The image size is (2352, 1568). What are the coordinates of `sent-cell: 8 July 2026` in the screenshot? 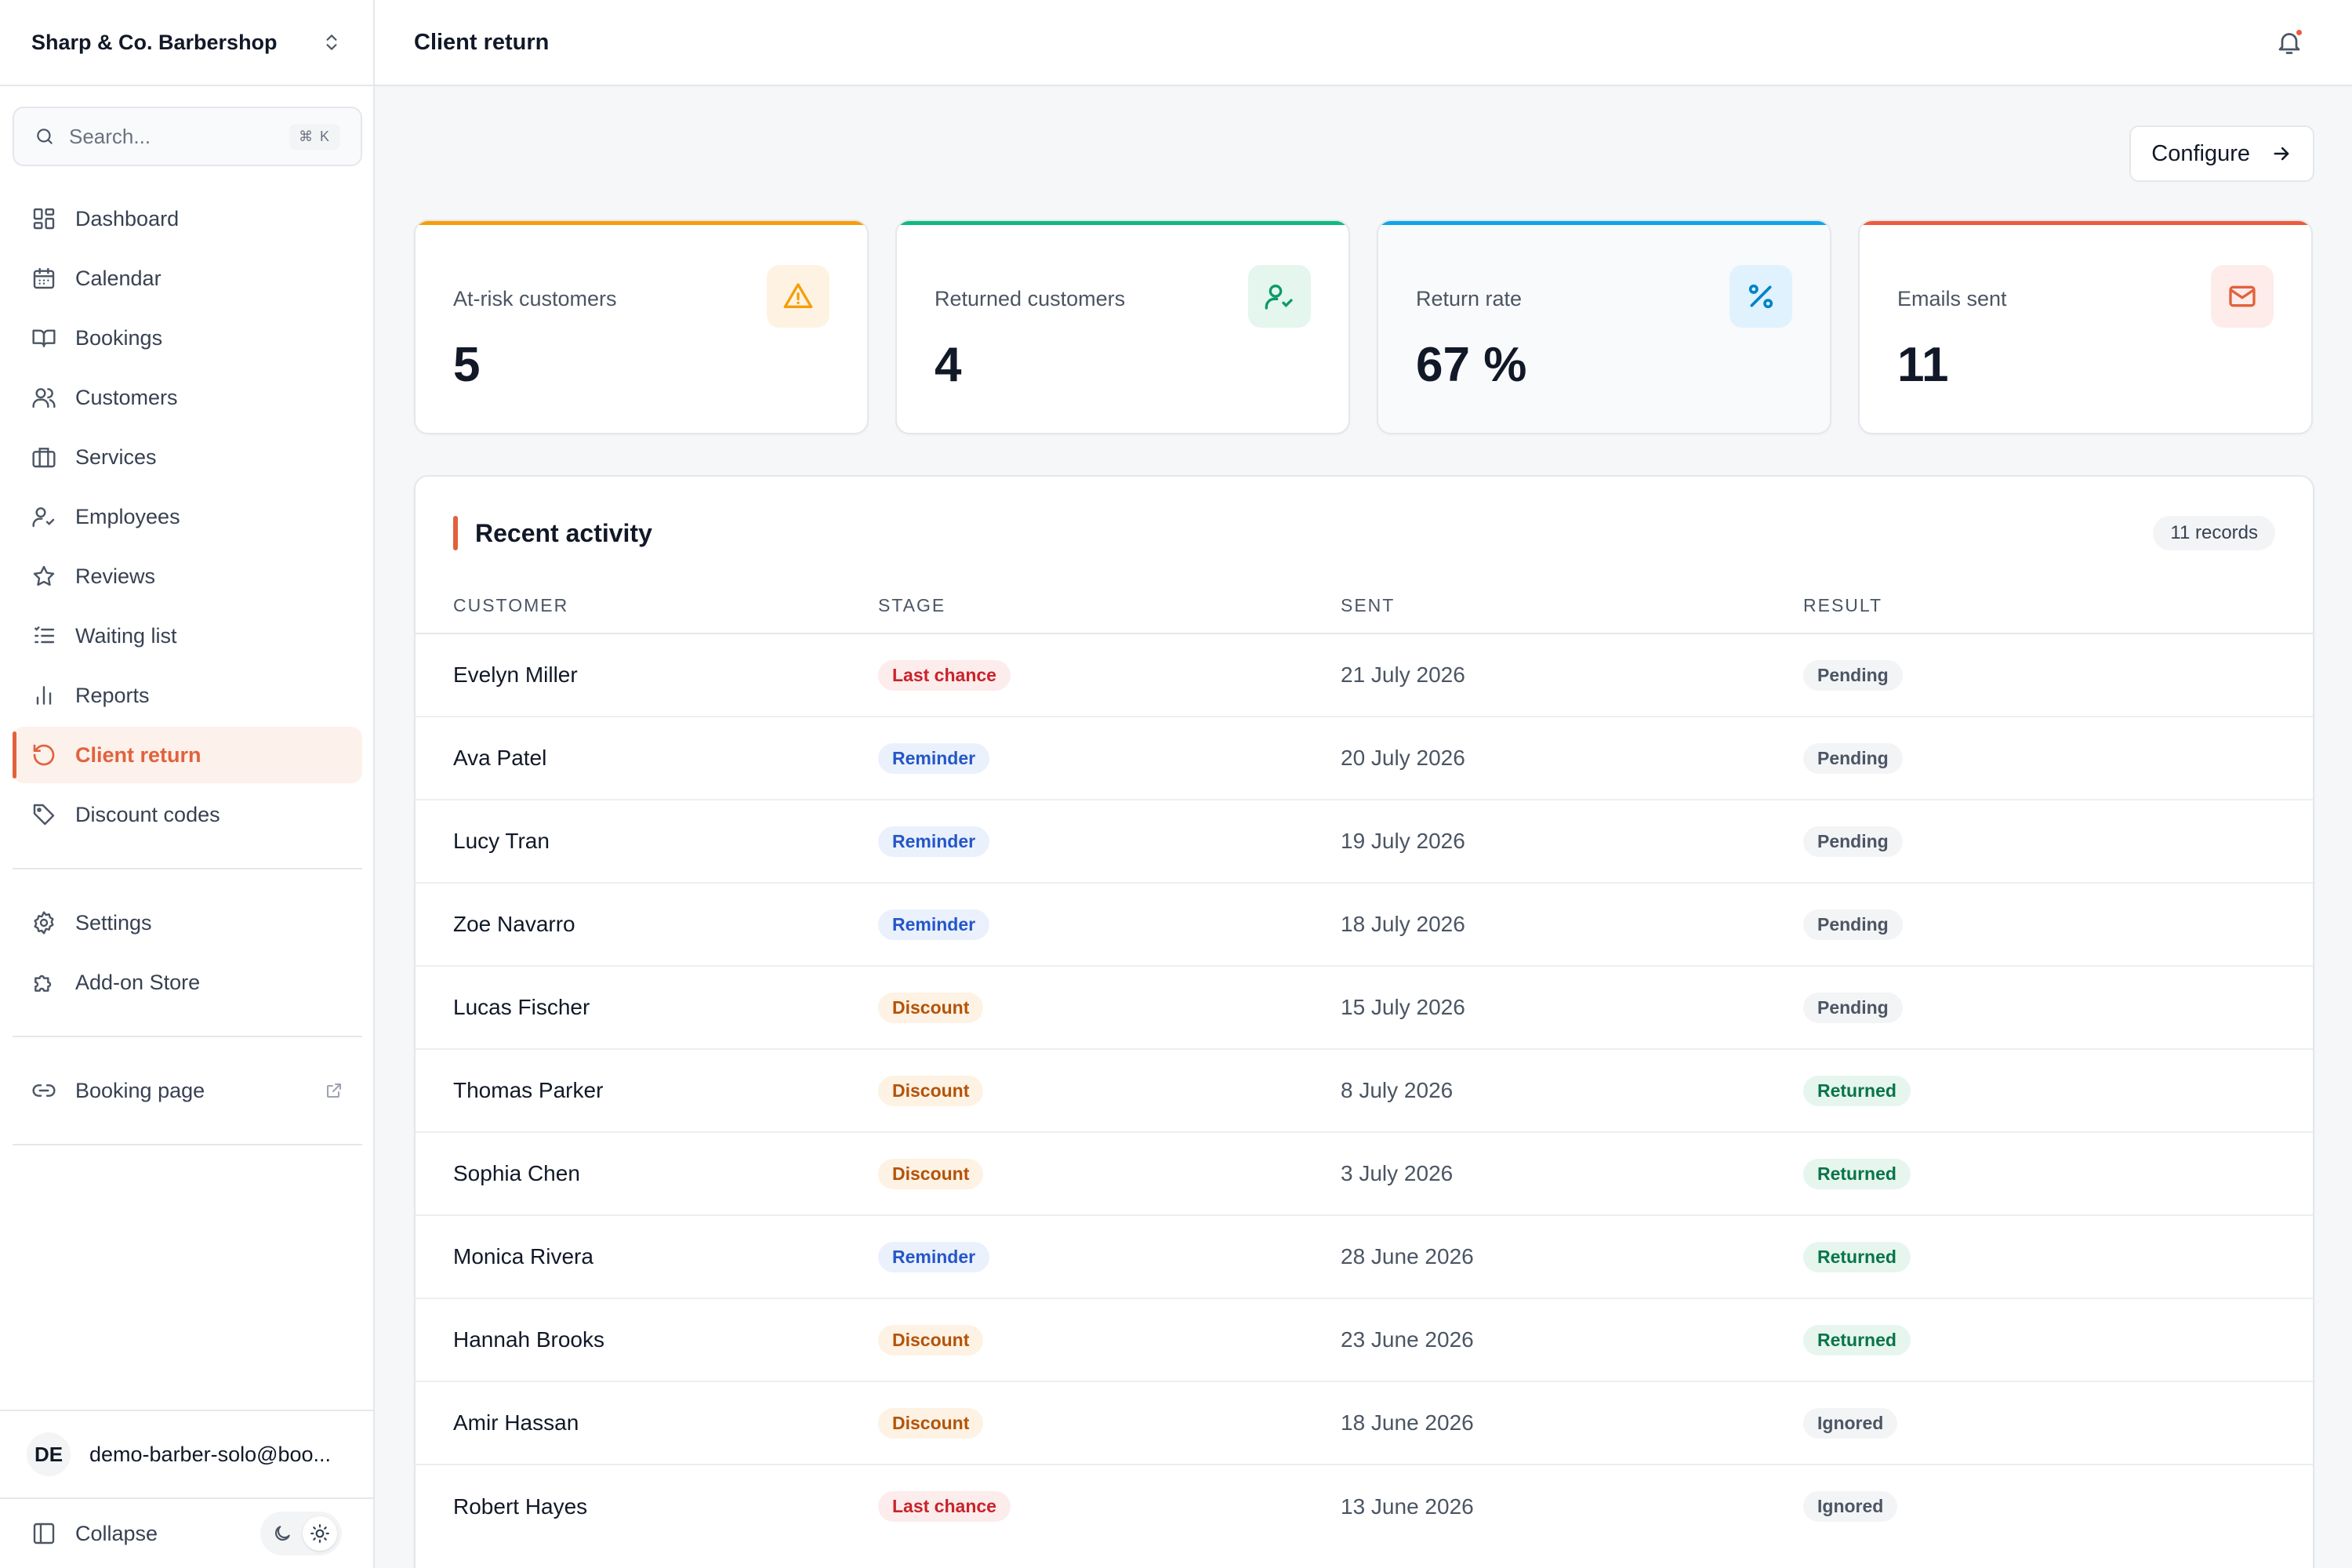 It's located at (1572, 1091).